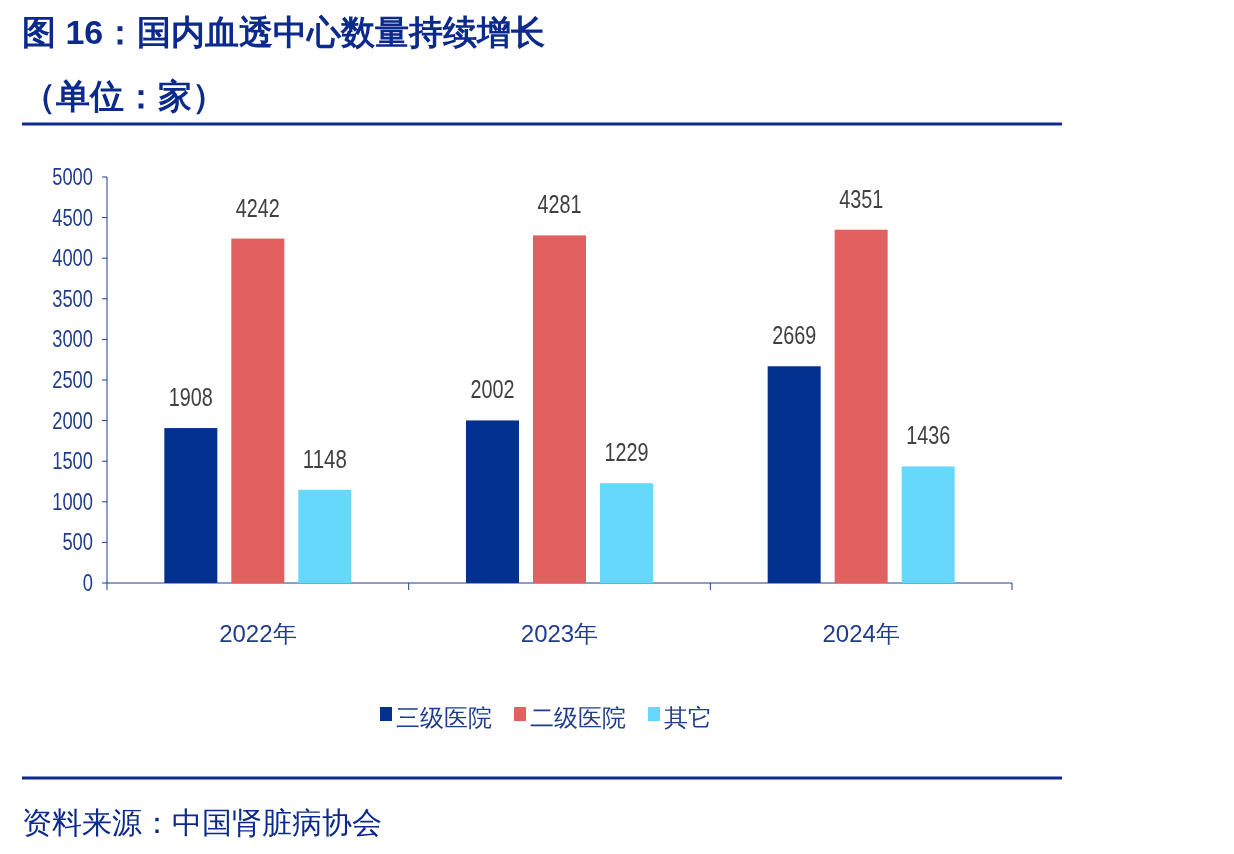 The width and height of the screenshot is (1234, 854). What do you see at coordinates (867, 198) in the screenshot?
I see `data-label: 4351` at bounding box center [867, 198].